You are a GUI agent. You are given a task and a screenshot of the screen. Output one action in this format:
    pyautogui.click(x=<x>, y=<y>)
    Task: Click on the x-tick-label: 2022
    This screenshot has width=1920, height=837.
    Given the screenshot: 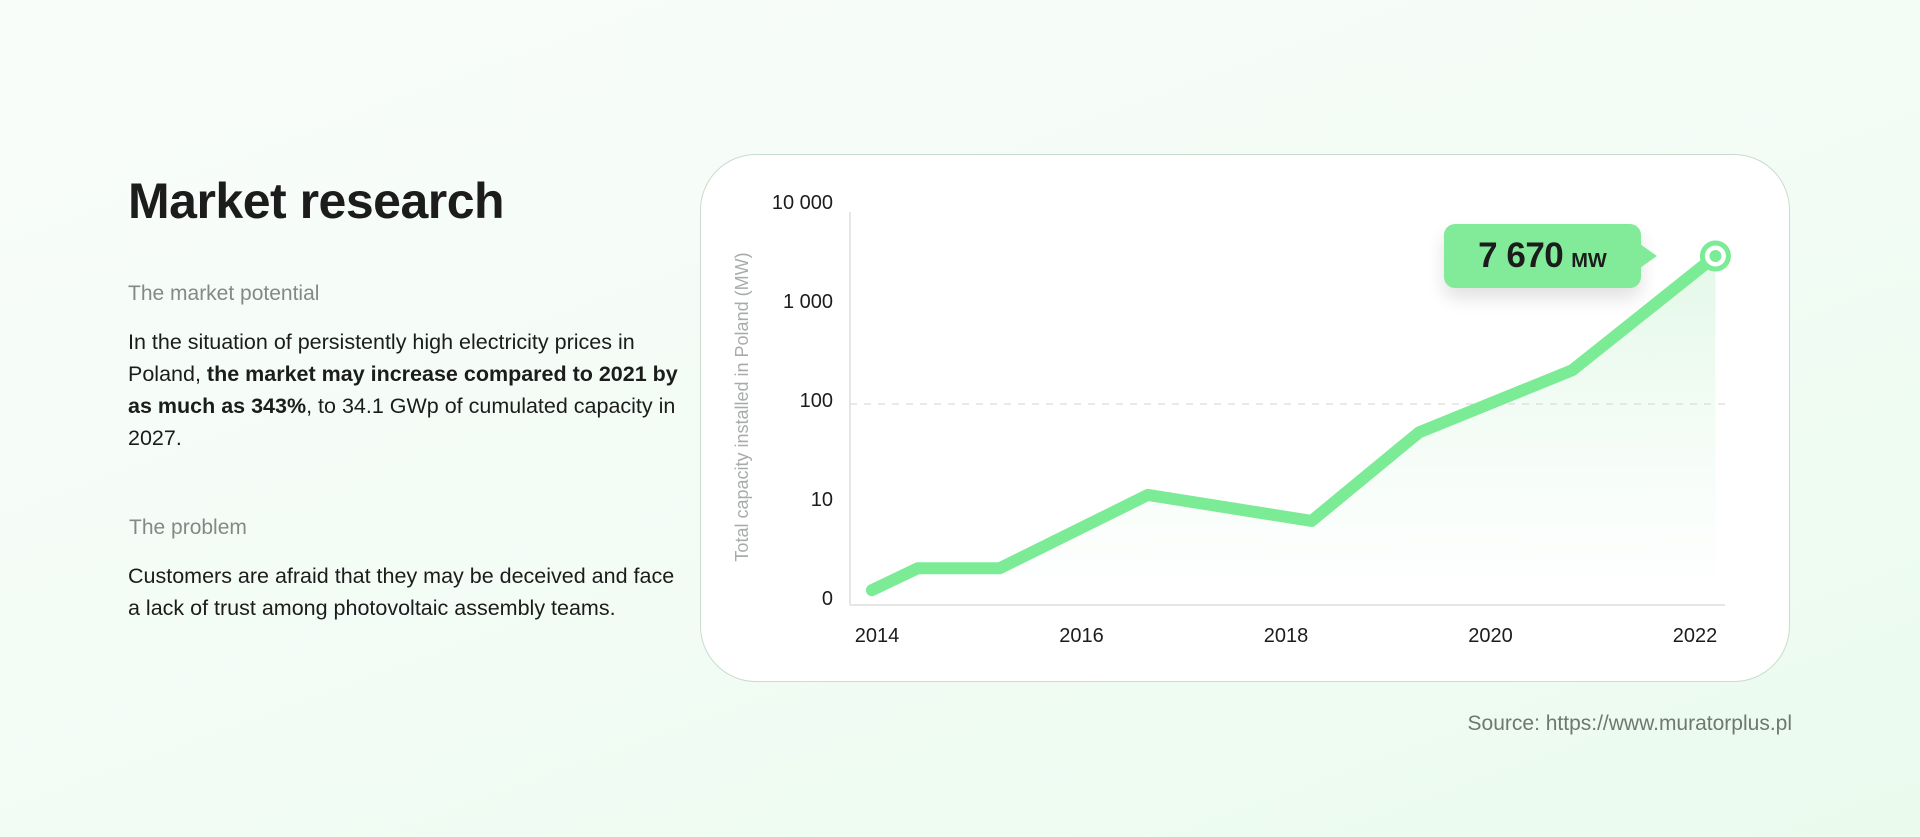 What is the action you would take?
    pyautogui.click(x=1695, y=636)
    